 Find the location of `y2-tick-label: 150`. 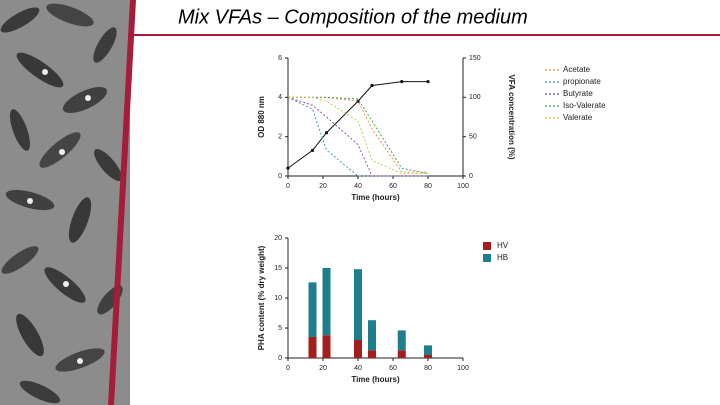

y2-tick-label: 150 is located at coordinates (475, 58).